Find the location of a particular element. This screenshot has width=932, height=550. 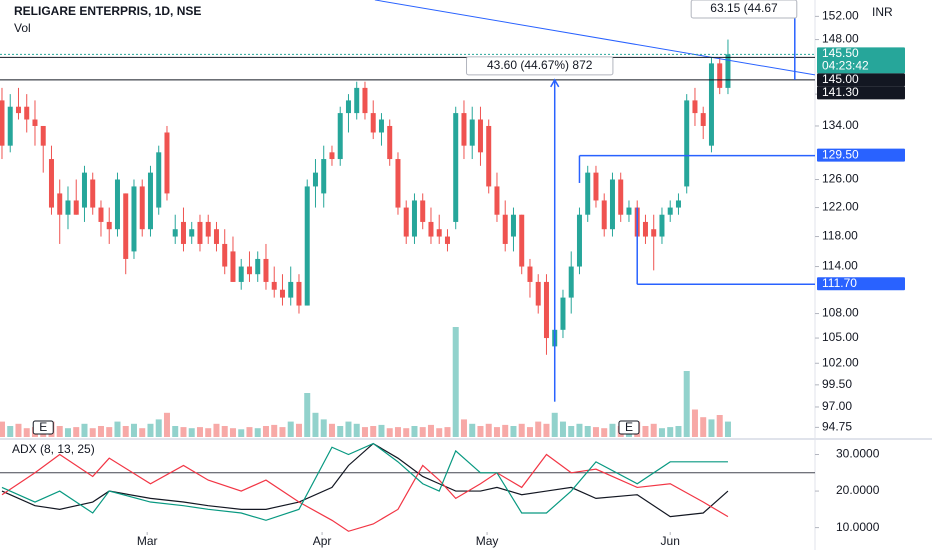

y-tick-label: 126.00 is located at coordinates (840, 179).